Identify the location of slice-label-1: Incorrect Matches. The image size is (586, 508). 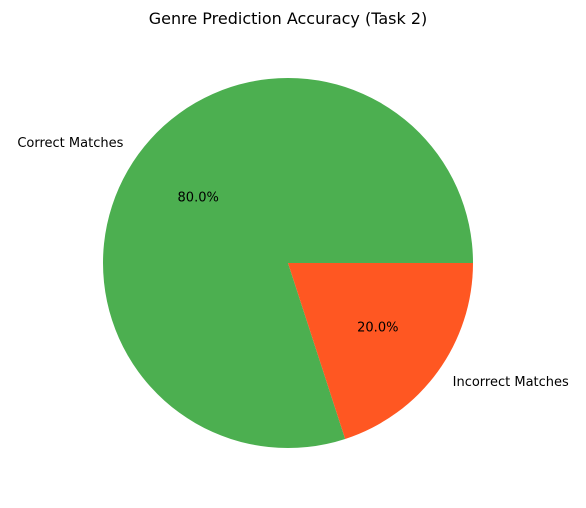
(511, 382).